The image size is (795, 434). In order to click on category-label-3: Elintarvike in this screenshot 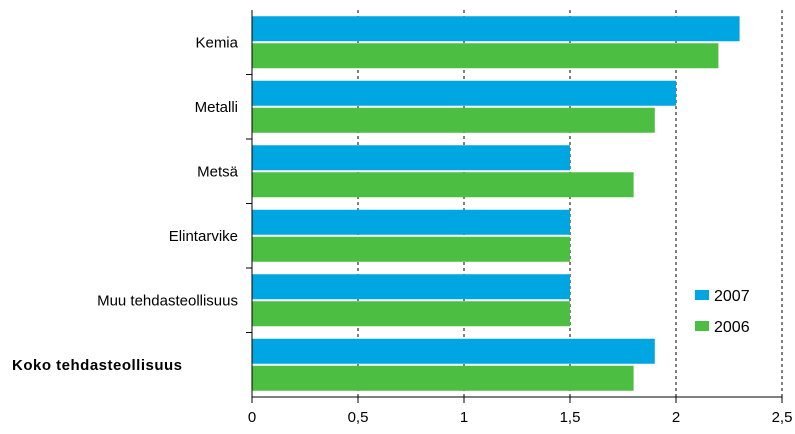, I will do `click(203, 236)`.